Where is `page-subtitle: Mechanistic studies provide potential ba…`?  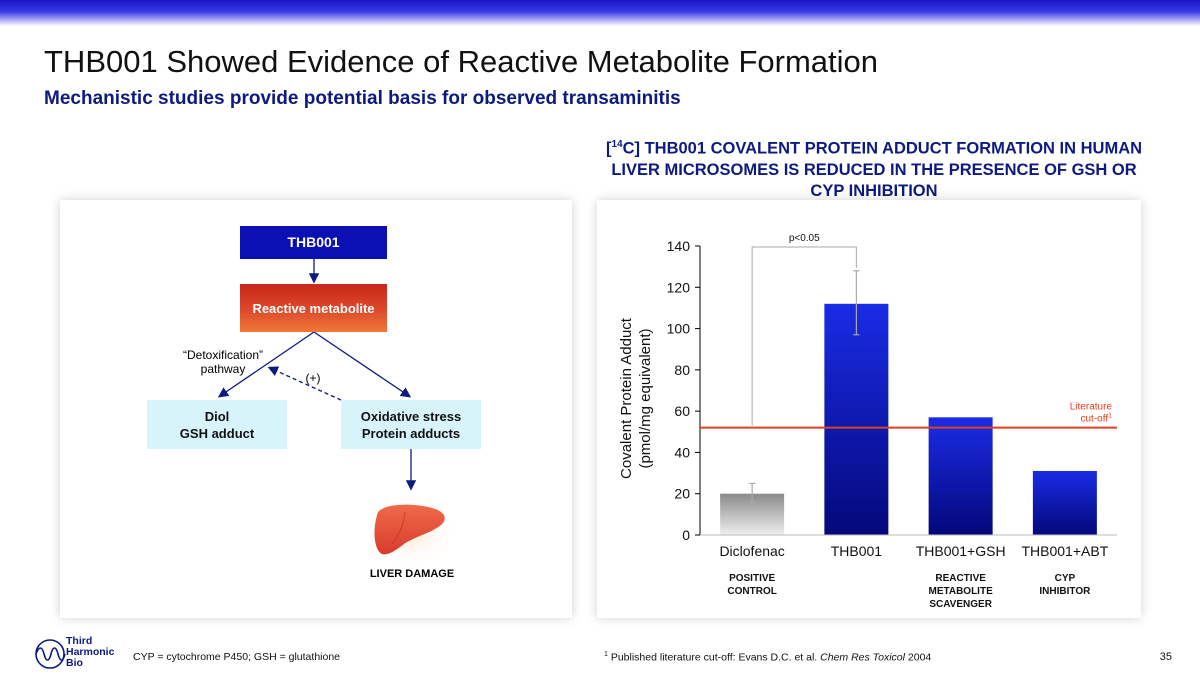
page-subtitle: Mechanistic studies provide potential ba… is located at coordinates (362, 98).